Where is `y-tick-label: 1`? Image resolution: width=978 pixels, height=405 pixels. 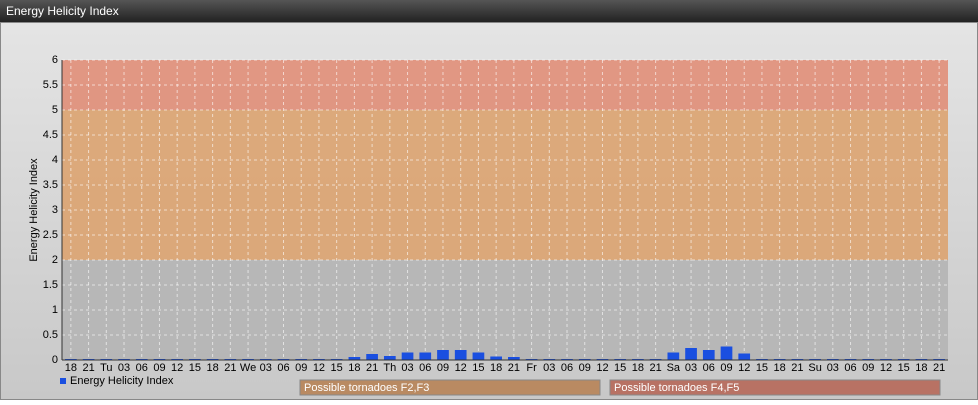 y-tick-label: 1 is located at coordinates (55, 310).